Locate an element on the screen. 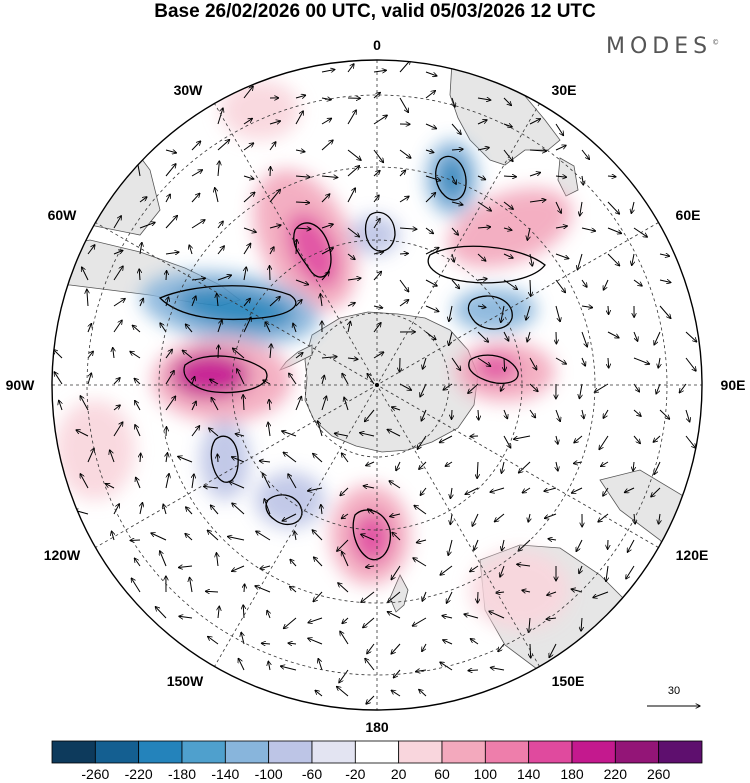 Image resolution: width=750 pixels, height=783 pixels. south-pole-marker is located at coordinates (377, 385).